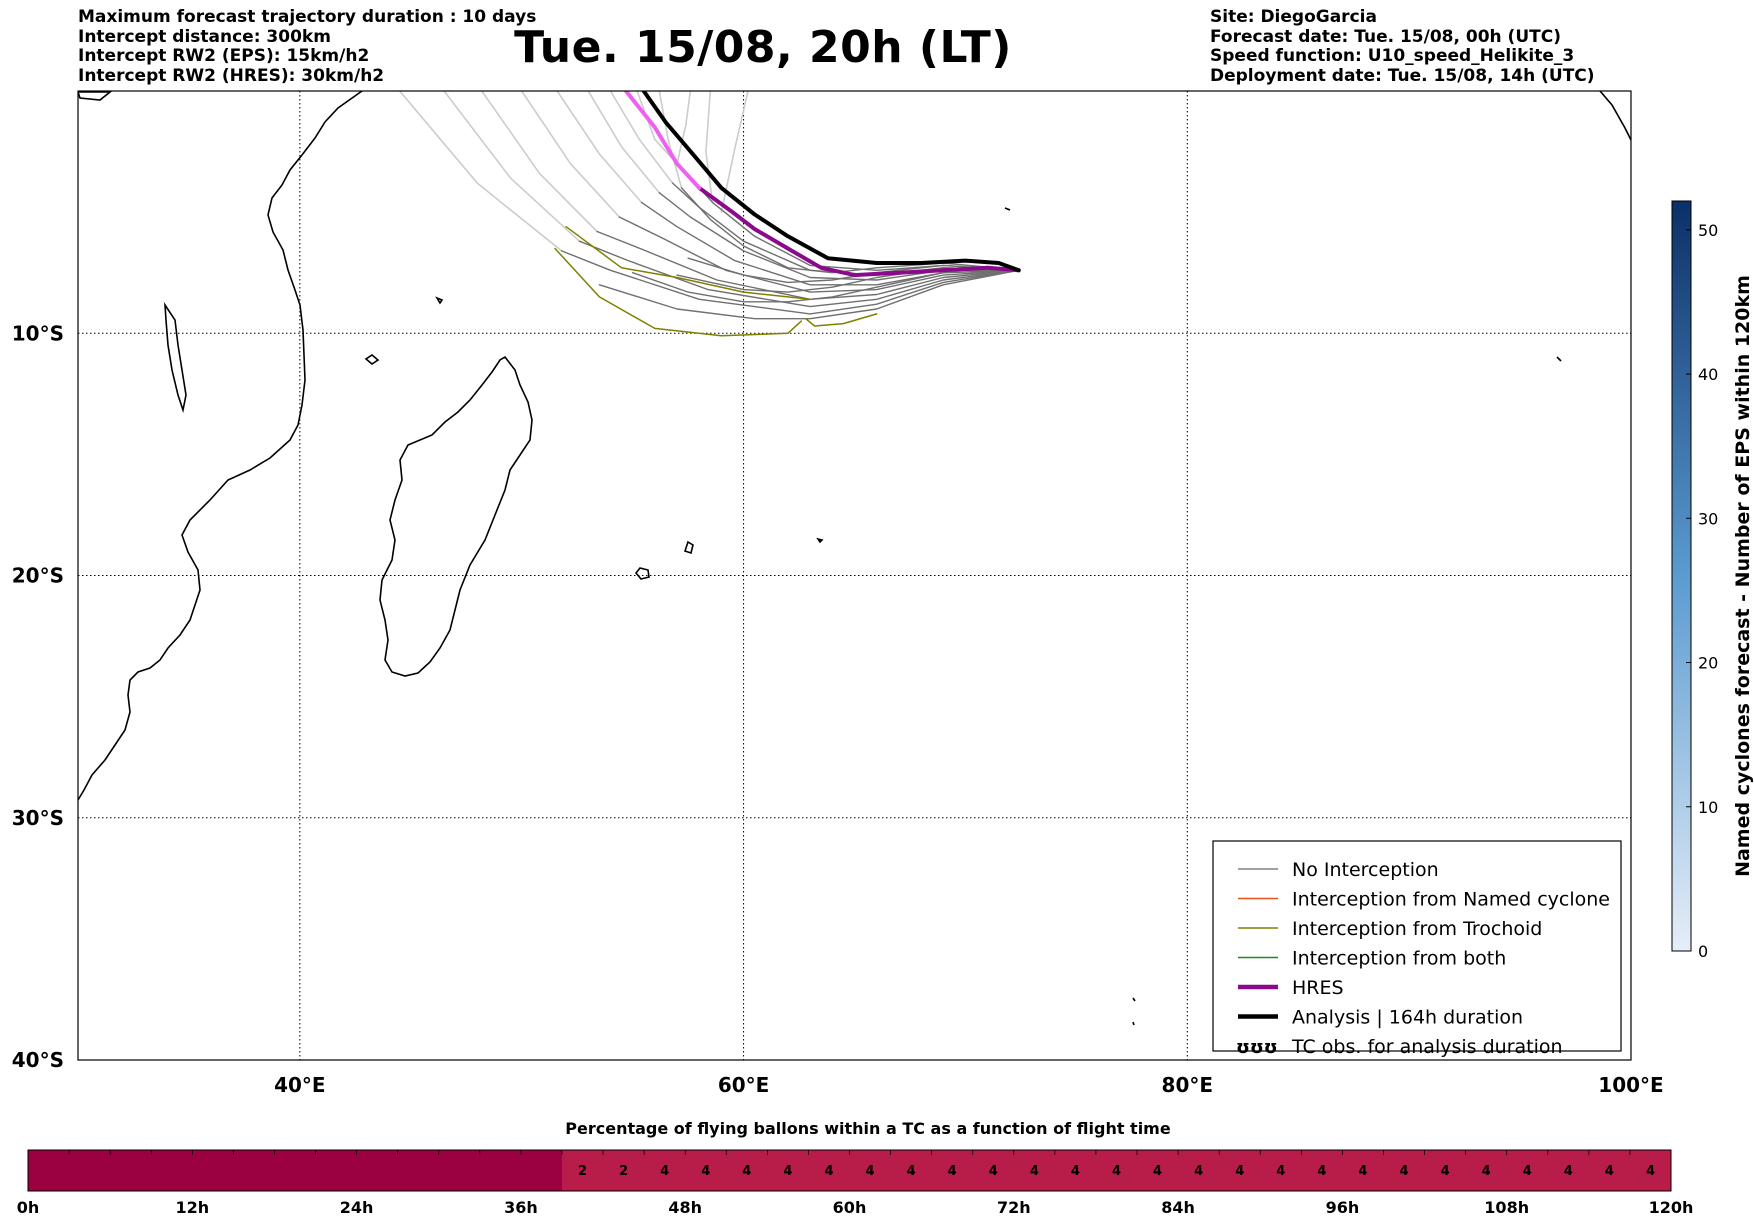  What do you see at coordinates (1708, 663) in the screenshot?
I see `colorbar-tick-label: 20` at bounding box center [1708, 663].